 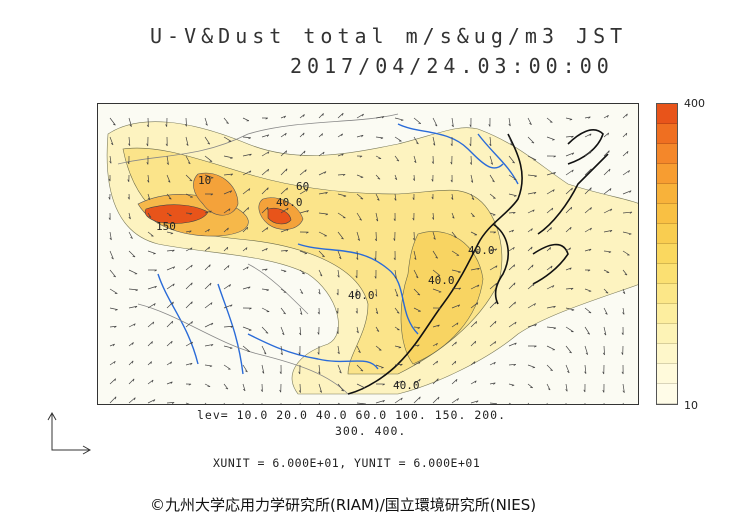 What do you see at coordinates (371, 431) in the screenshot?
I see `contour-levels-line2: 300. 400.` at bounding box center [371, 431].